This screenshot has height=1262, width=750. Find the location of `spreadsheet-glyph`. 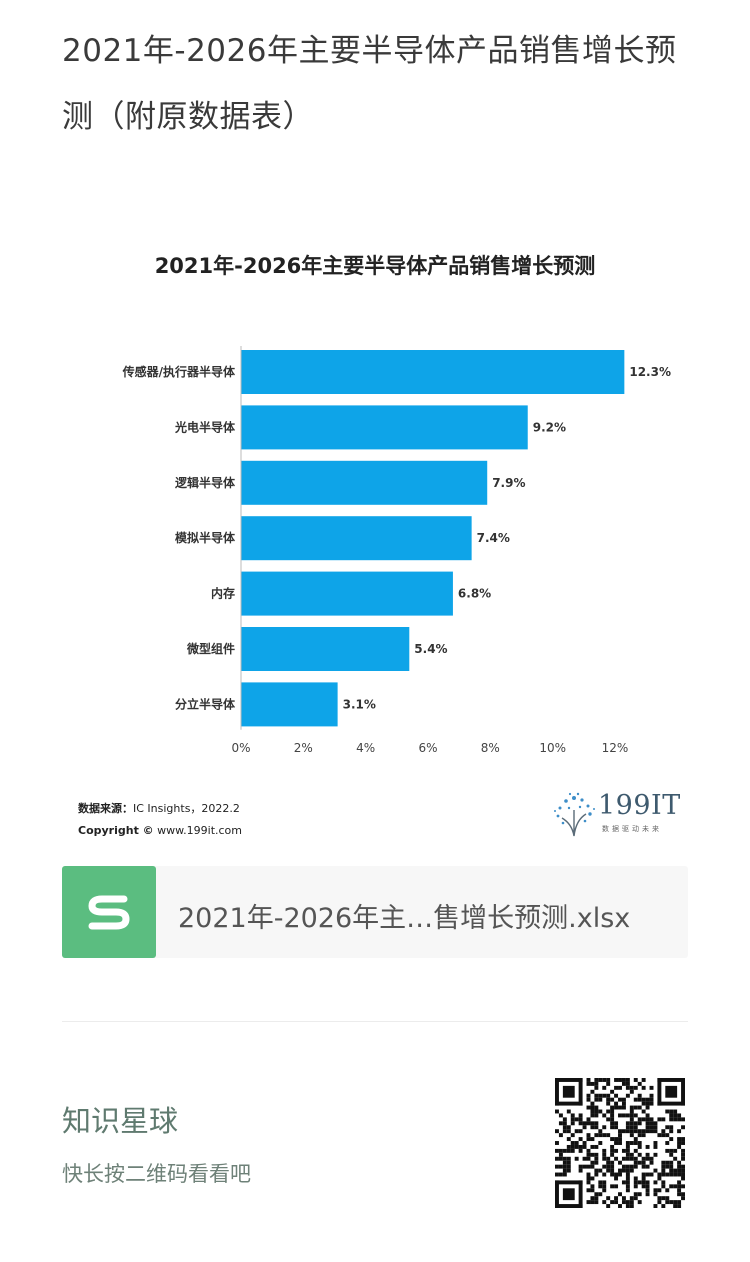

spreadsheet-glyph is located at coordinates (109, 912).